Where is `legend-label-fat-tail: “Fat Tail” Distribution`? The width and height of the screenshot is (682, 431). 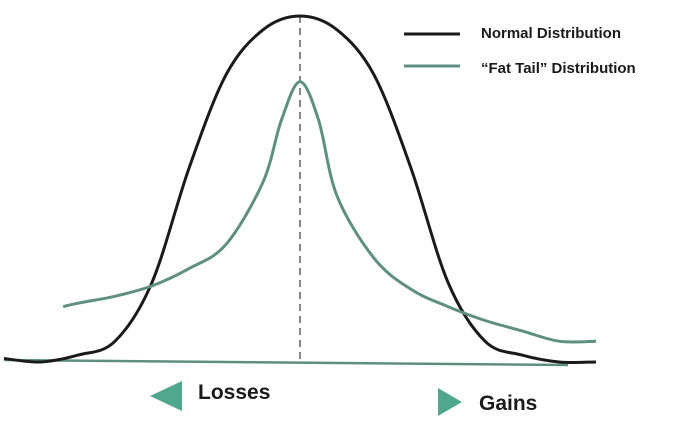 legend-label-fat-tail: “Fat Tail” Distribution is located at coordinates (558, 68).